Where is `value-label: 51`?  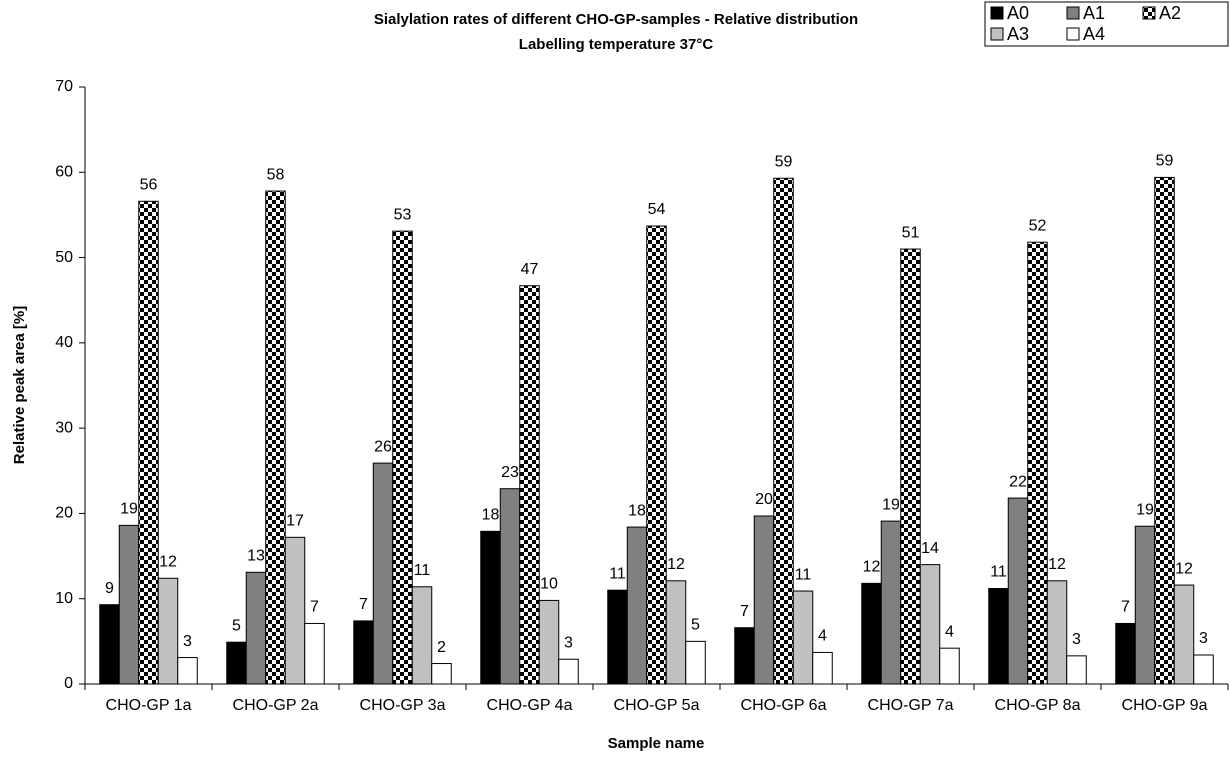 value-label: 51 is located at coordinates (911, 232).